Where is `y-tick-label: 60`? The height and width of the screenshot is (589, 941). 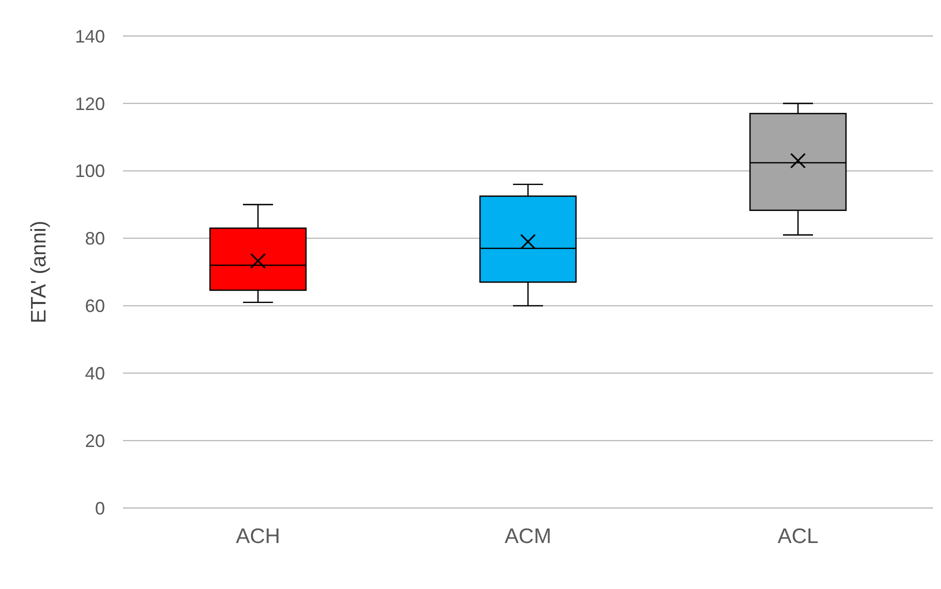
y-tick-label: 60 is located at coordinates (94, 306).